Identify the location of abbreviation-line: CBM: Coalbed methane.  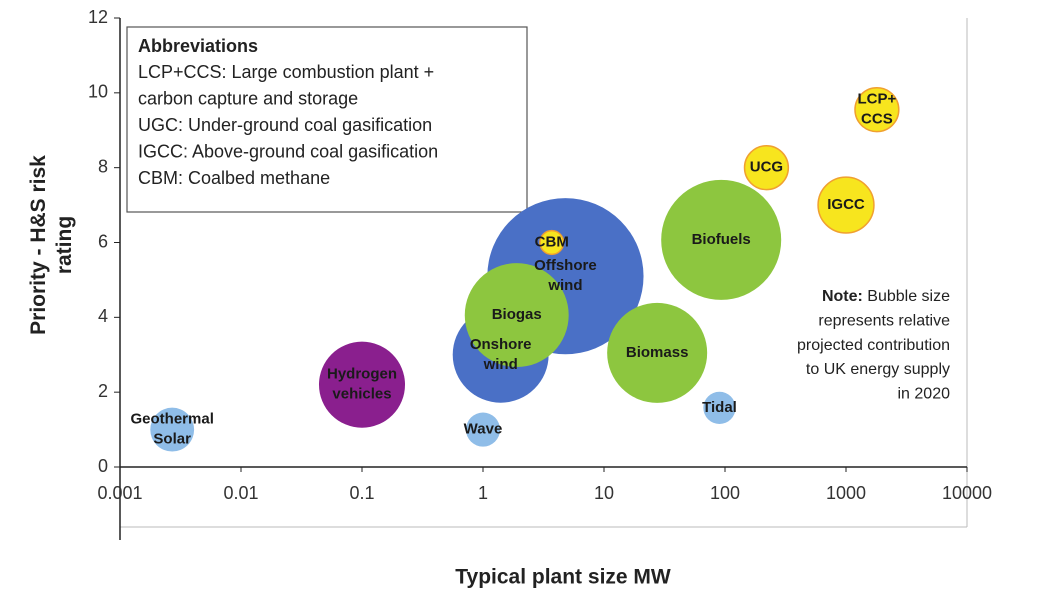
(234, 178).